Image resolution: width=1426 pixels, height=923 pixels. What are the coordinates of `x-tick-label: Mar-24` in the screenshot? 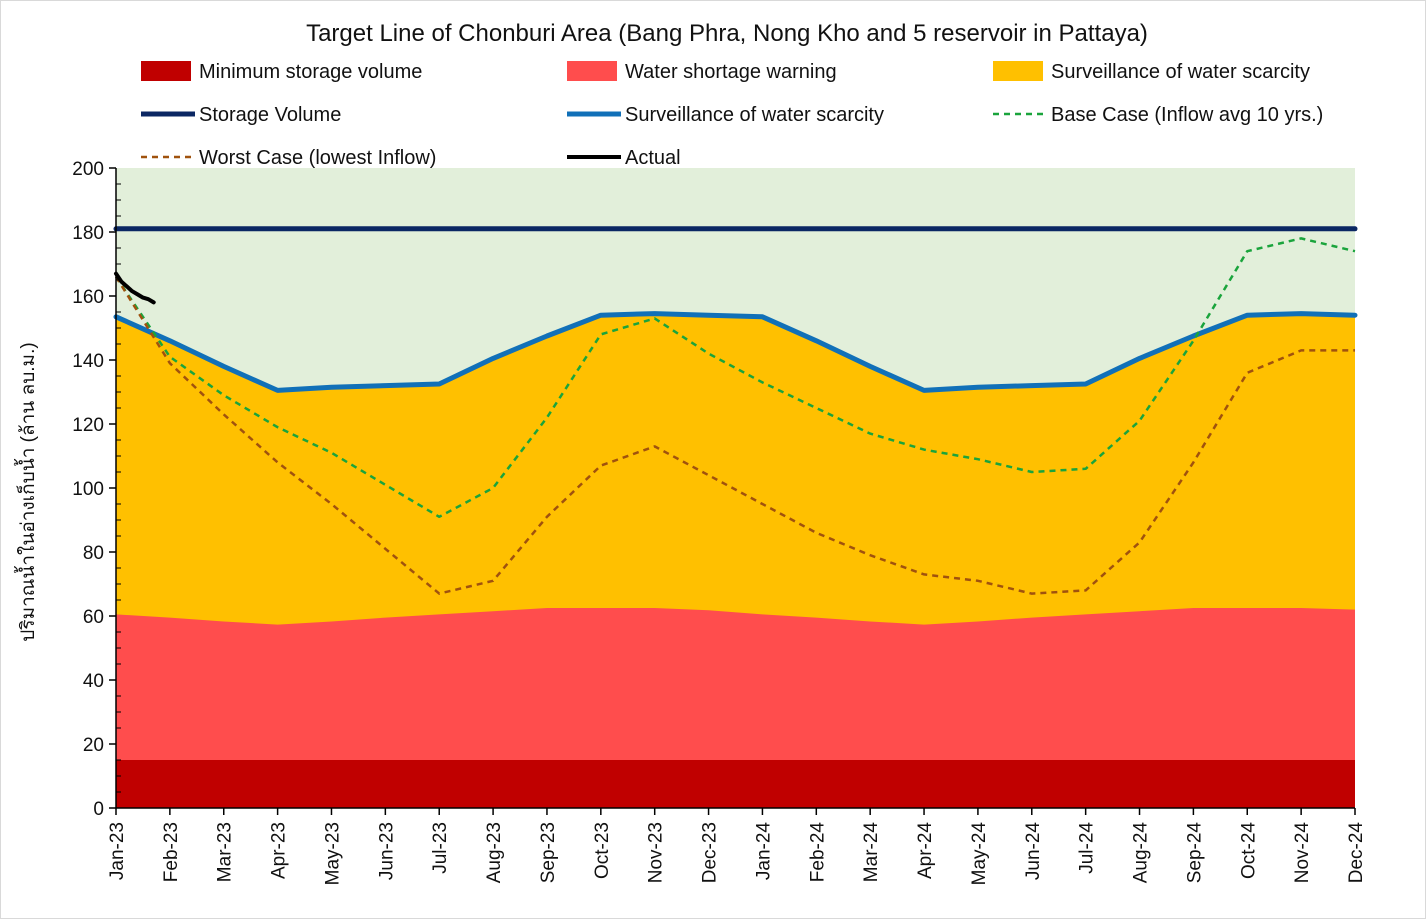 It's located at (871, 852).